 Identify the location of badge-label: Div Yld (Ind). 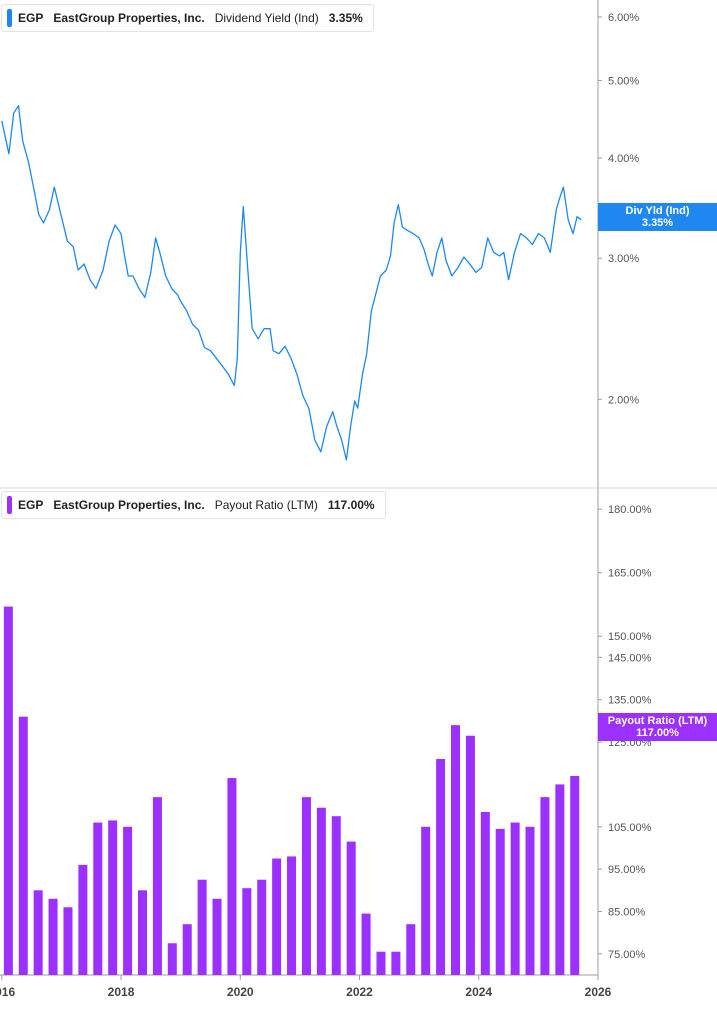
(657, 211).